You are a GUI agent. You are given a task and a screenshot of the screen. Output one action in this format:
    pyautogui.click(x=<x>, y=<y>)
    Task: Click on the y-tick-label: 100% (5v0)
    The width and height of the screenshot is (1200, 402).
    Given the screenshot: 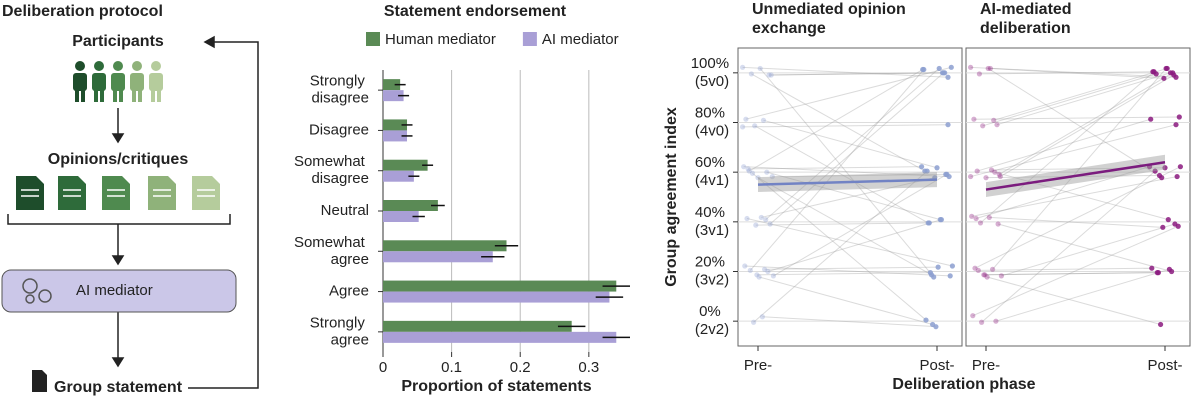 What is the action you would take?
    pyautogui.click(x=712, y=72)
    